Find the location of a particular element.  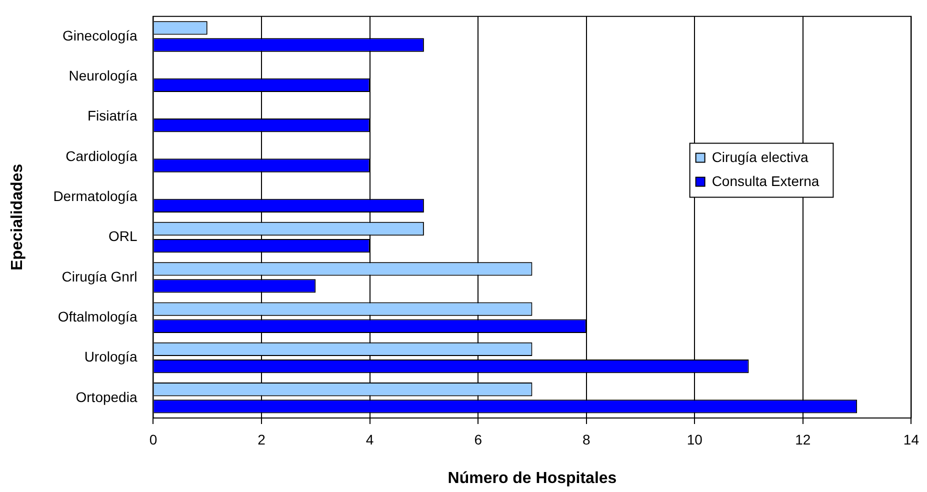

y-tick-label: ORL is located at coordinates (123, 236).